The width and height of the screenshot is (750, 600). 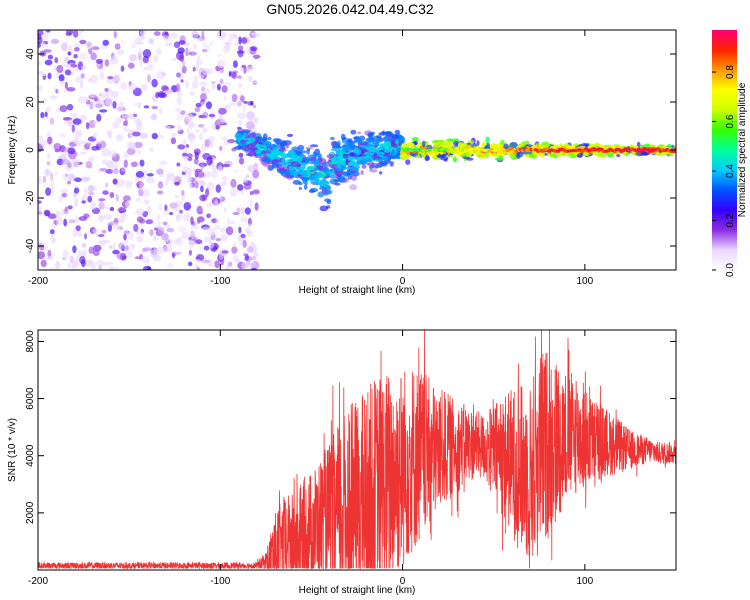 What do you see at coordinates (30, 245) in the screenshot?
I see `spectrogram-ytick-label: -40` at bounding box center [30, 245].